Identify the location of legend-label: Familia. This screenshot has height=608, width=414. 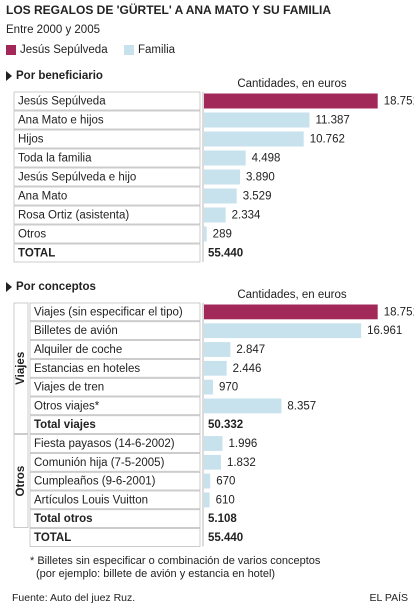
(157, 50).